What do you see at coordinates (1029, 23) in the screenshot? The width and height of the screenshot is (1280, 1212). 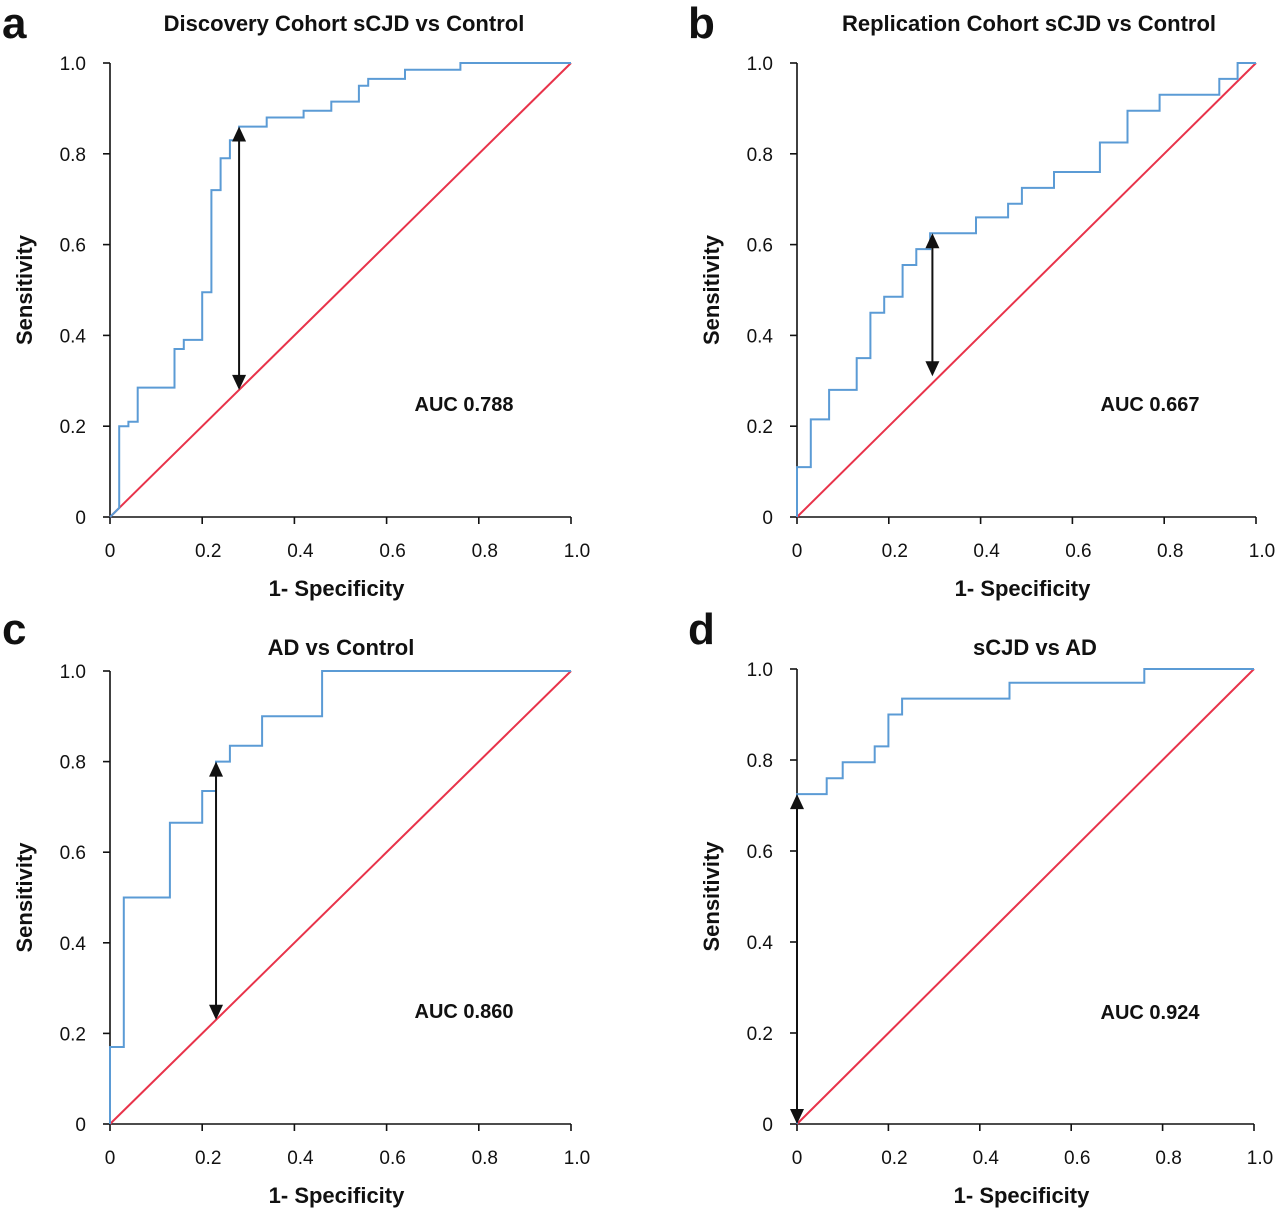 I see `chart-title: Replication Cohort sCJD vs Control` at bounding box center [1029, 23].